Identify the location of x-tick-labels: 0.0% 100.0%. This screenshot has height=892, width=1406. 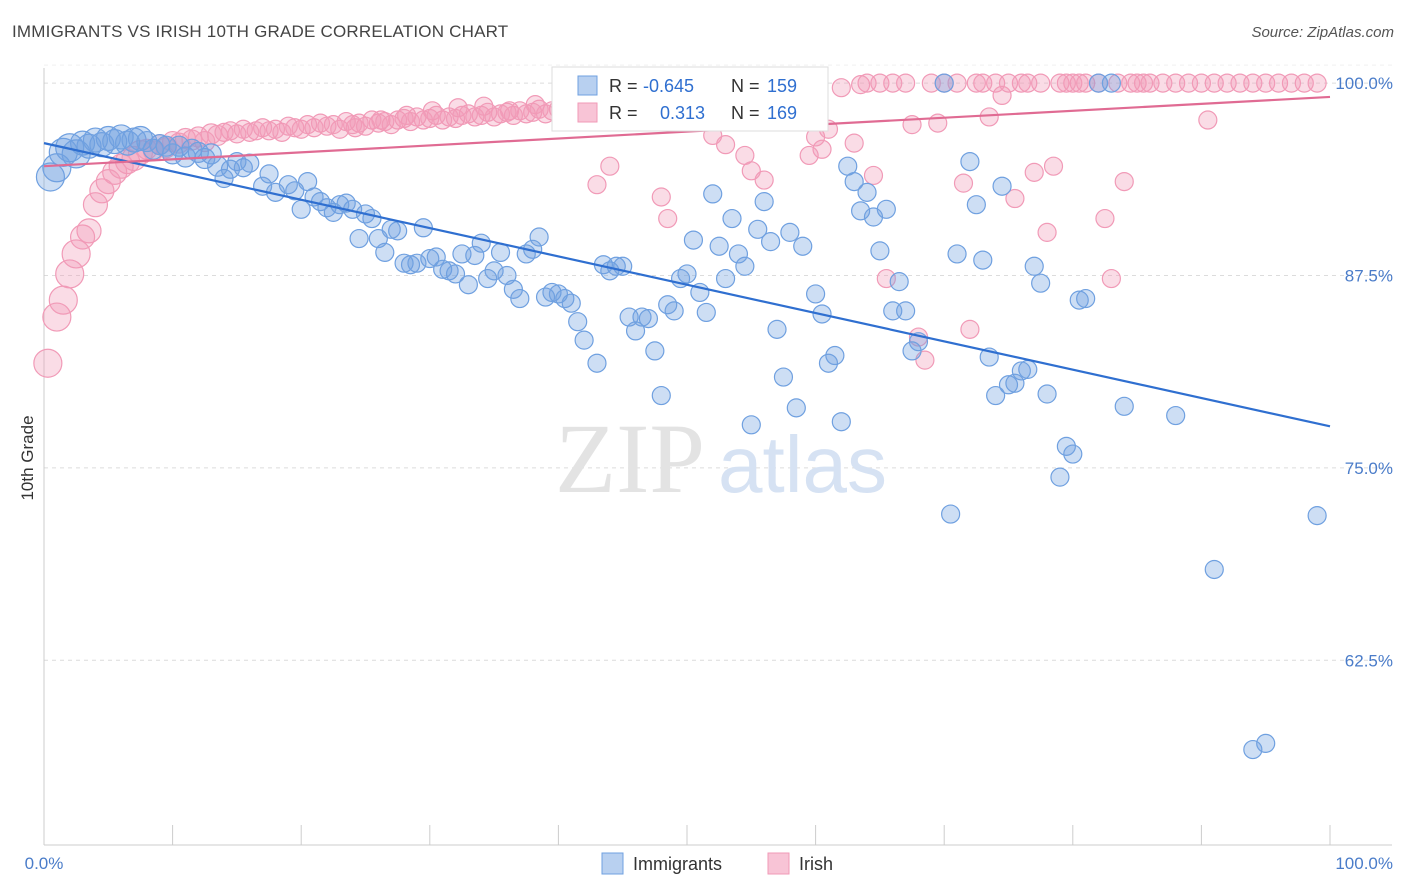
(709, 863).